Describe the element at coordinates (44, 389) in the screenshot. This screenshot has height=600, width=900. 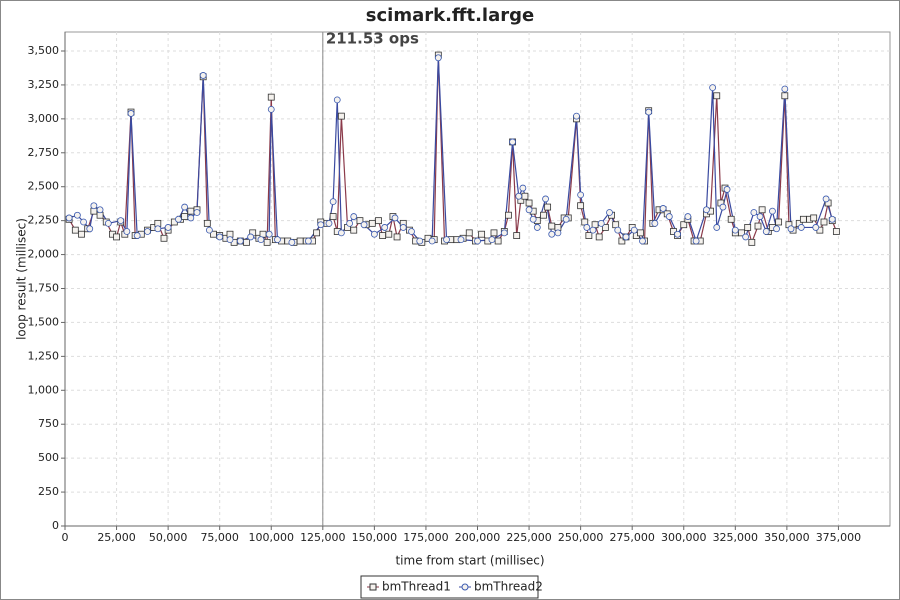
I see `y-tick-label: 1,000` at that location.